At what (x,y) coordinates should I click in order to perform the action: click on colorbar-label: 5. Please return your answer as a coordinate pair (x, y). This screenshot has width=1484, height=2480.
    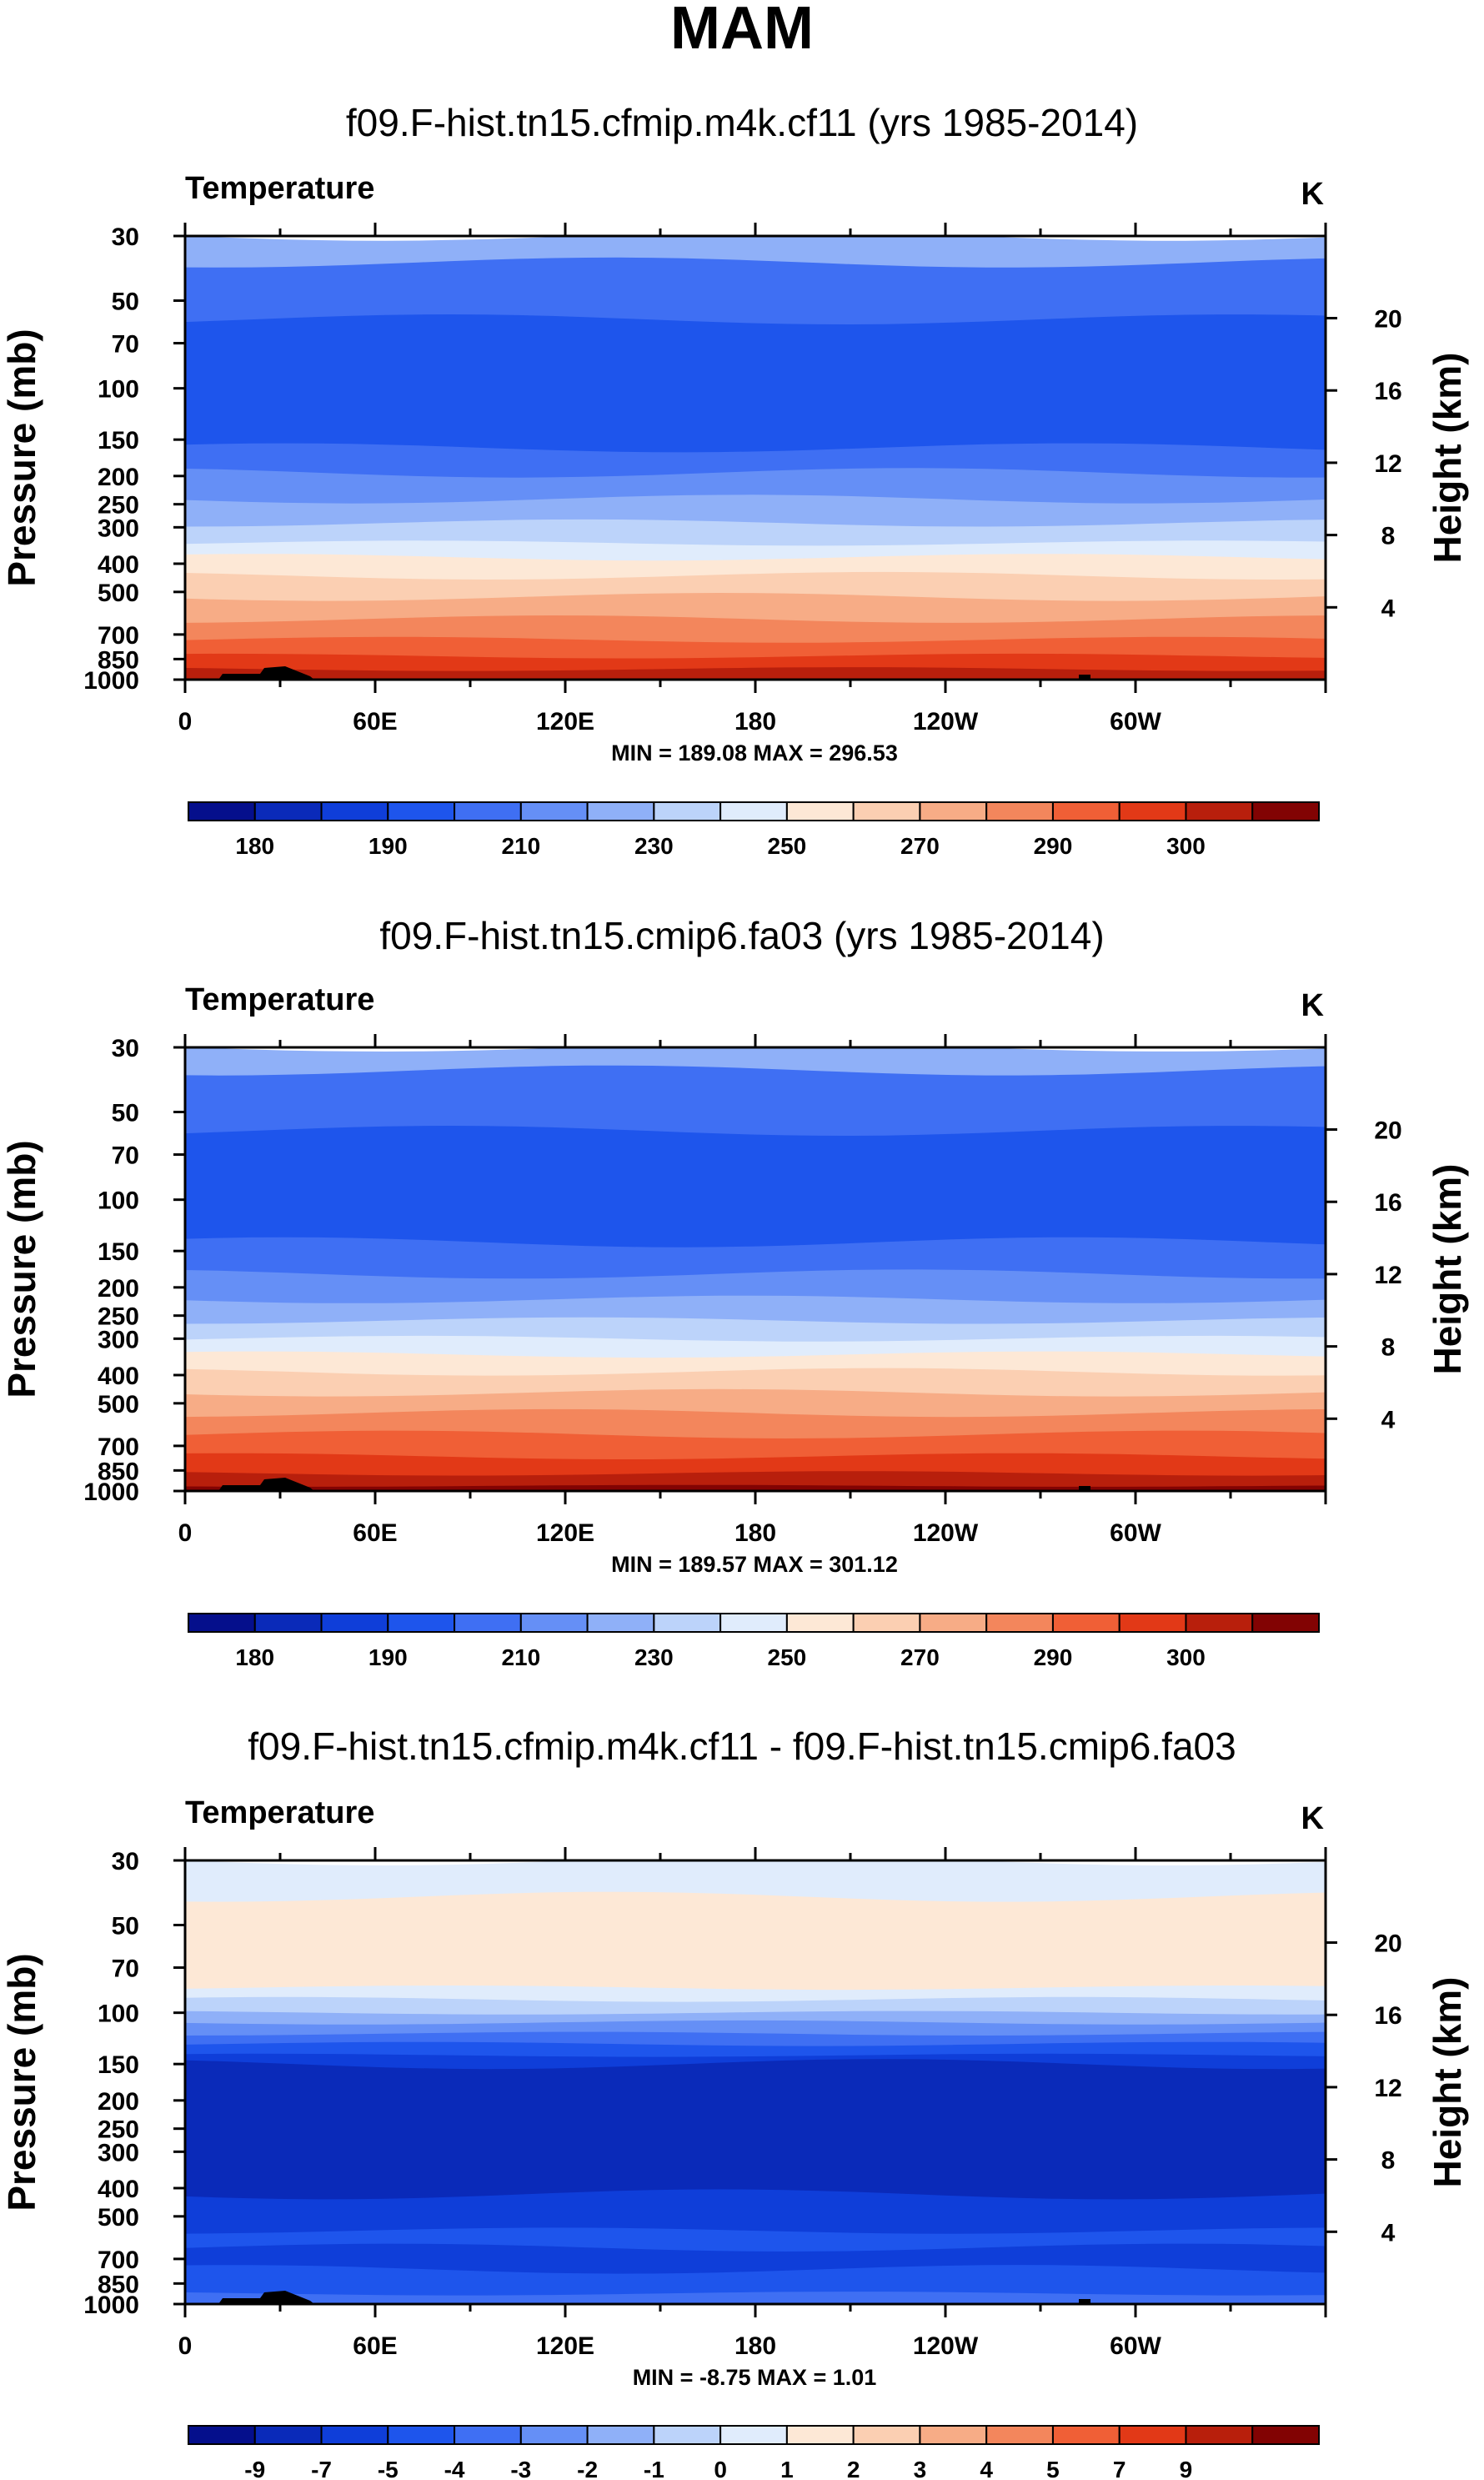
    Looking at the image, I should click on (1053, 2468).